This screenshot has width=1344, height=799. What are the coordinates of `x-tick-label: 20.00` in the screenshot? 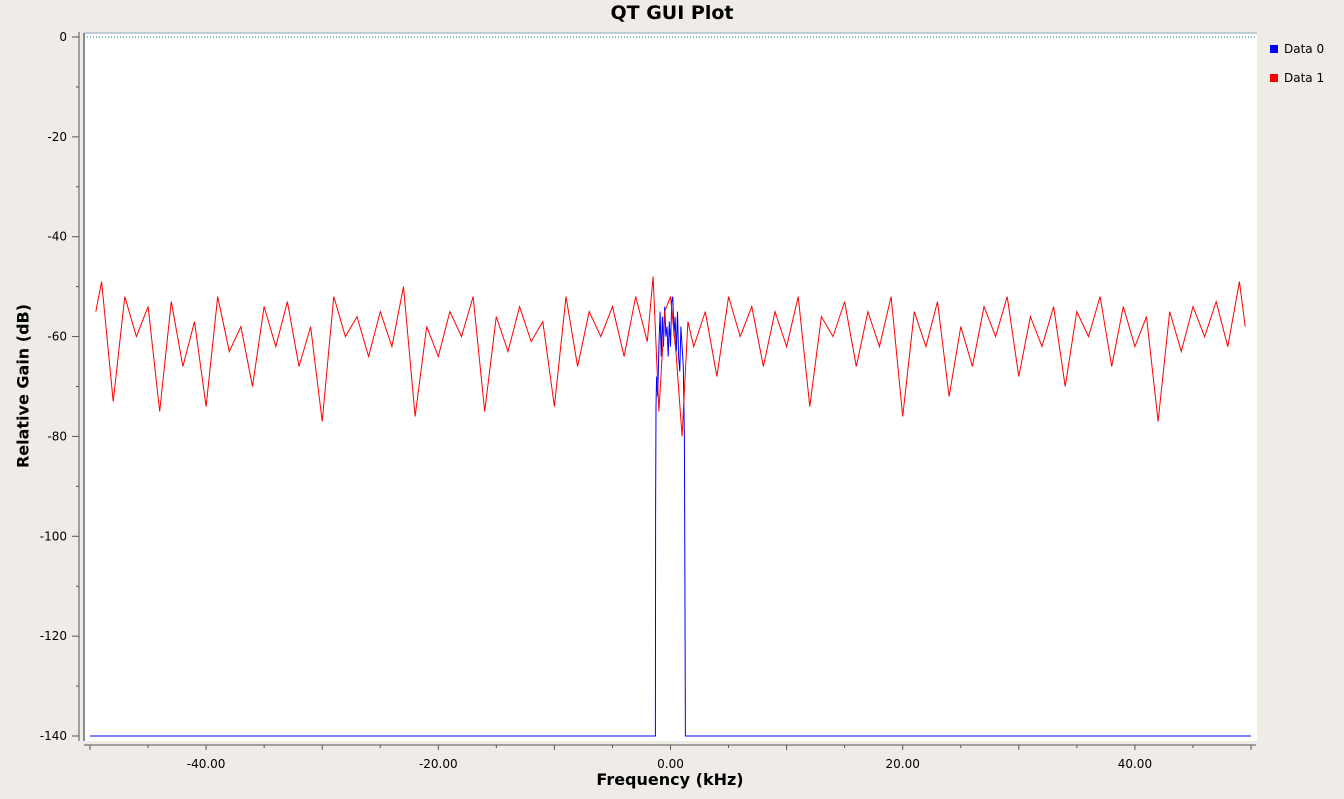 It's located at (903, 764).